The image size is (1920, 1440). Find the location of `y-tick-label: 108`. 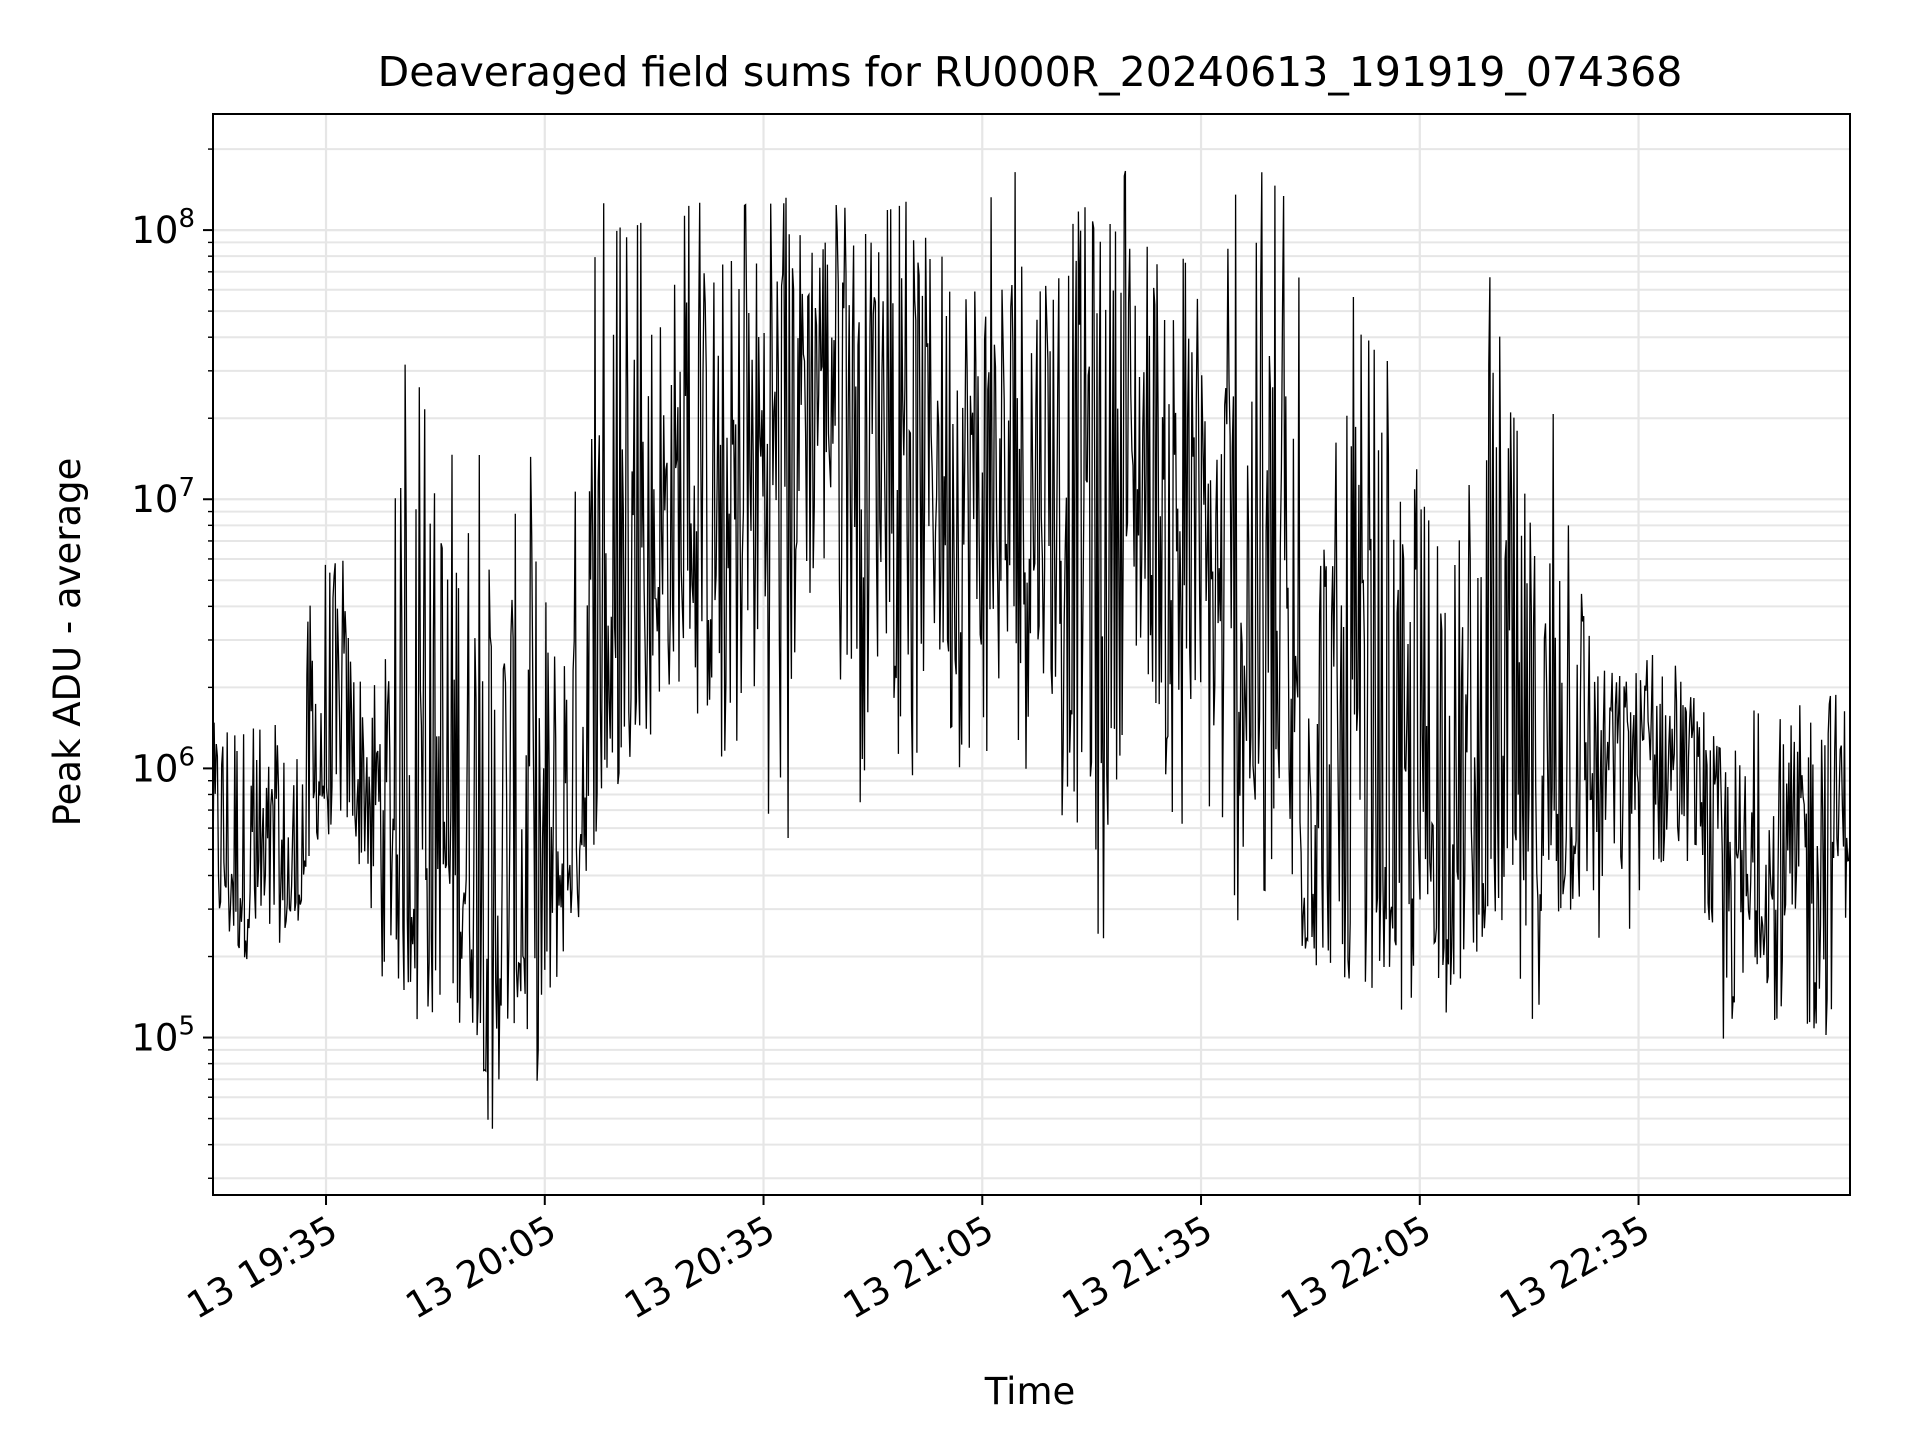

y-tick-label: 108 is located at coordinates (163, 228).